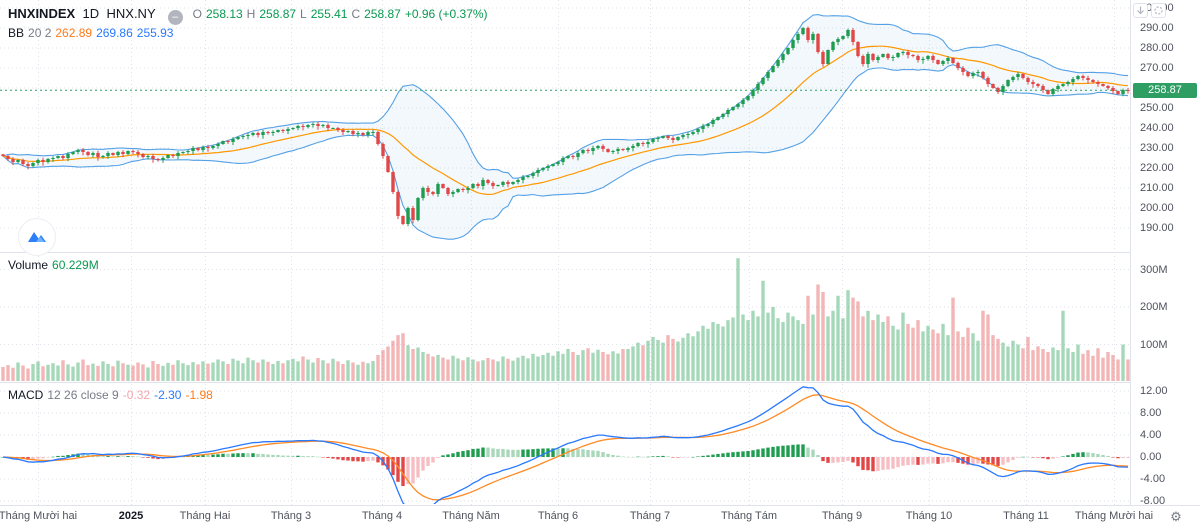 The image size is (1200, 526). Describe the element at coordinates (303, 14) in the screenshot. I see `ohlc-low-label: L` at that location.